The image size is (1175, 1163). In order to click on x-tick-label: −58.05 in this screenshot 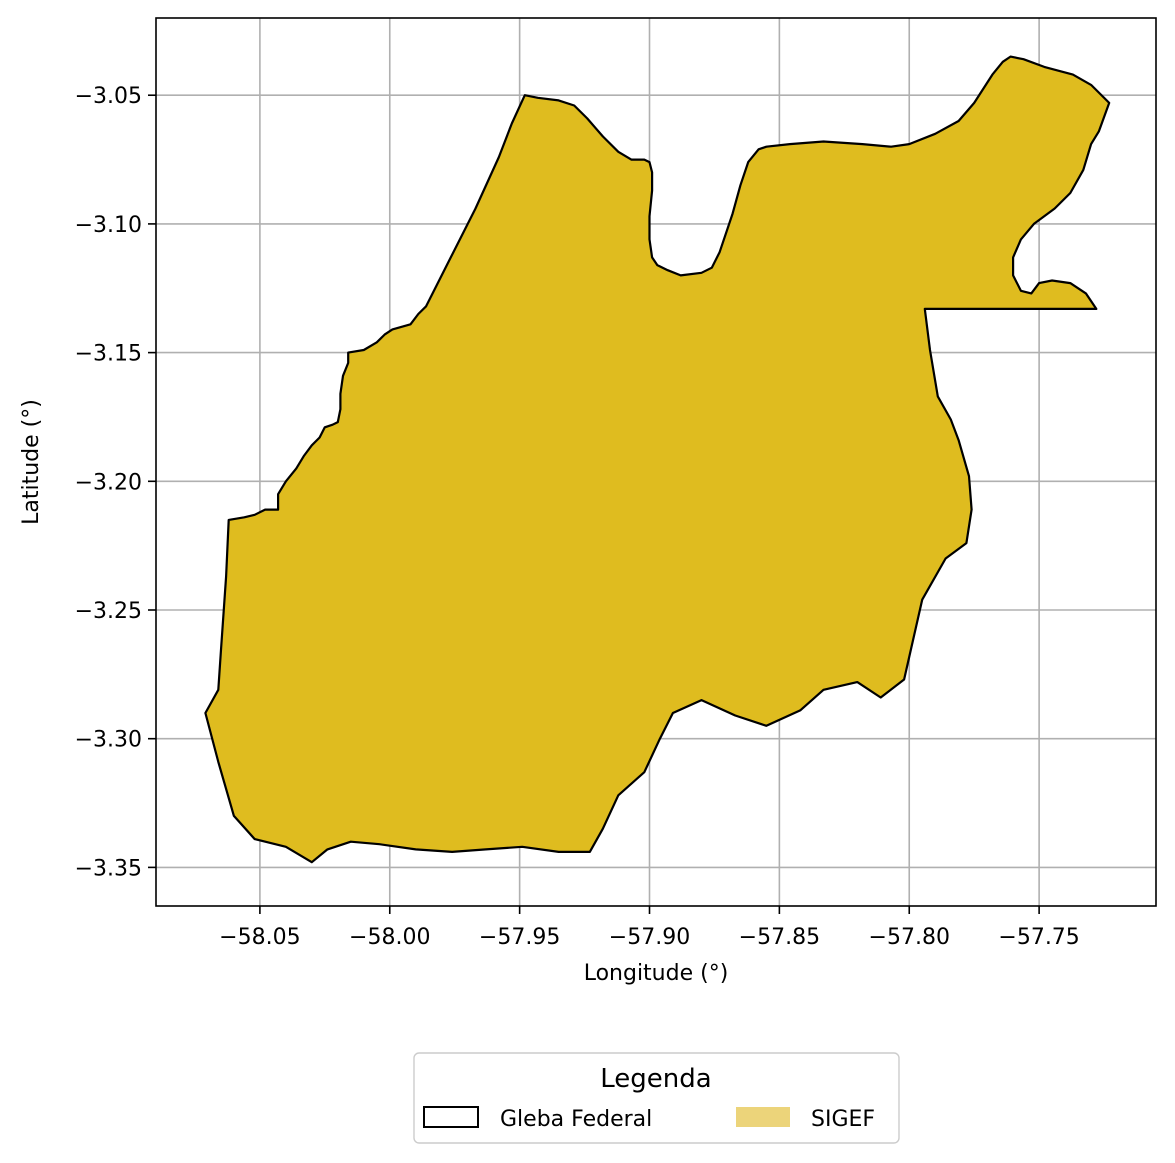, I will do `click(259, 937)`.